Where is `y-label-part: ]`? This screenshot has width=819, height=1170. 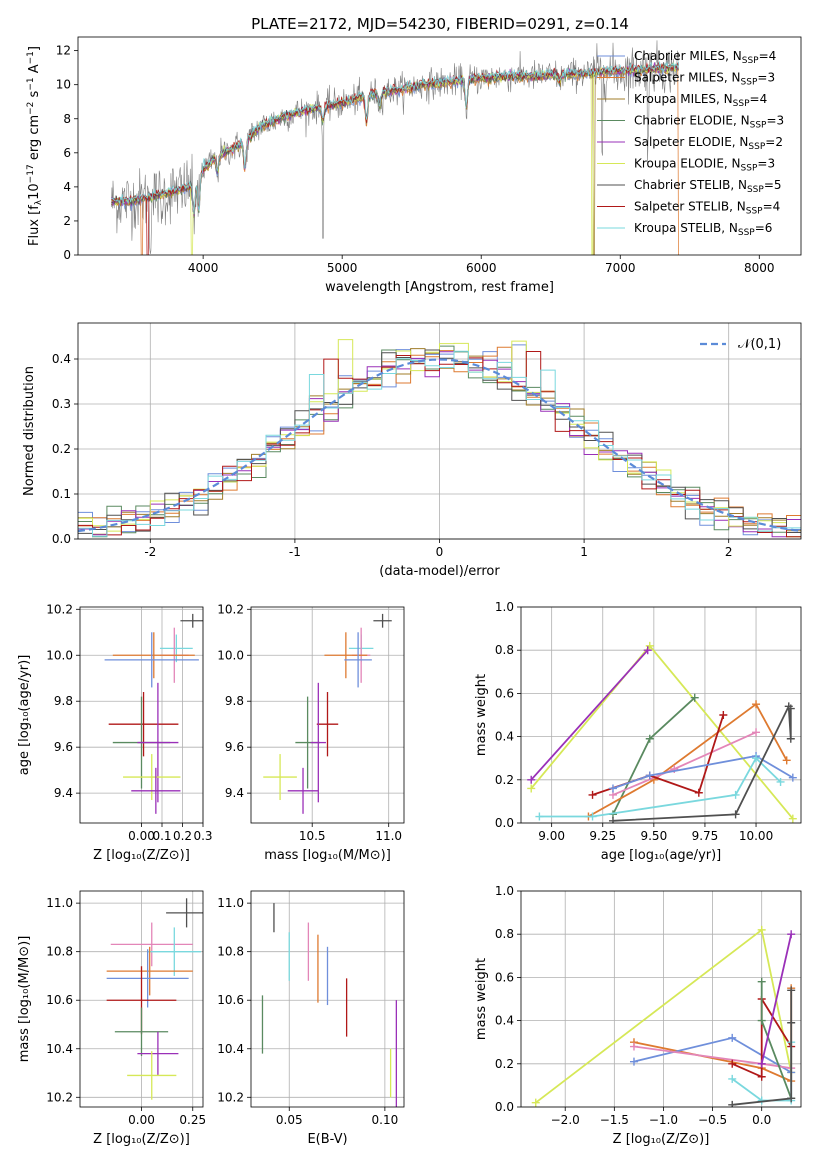
y-label-part: ] is located at coordinates (34, 48).